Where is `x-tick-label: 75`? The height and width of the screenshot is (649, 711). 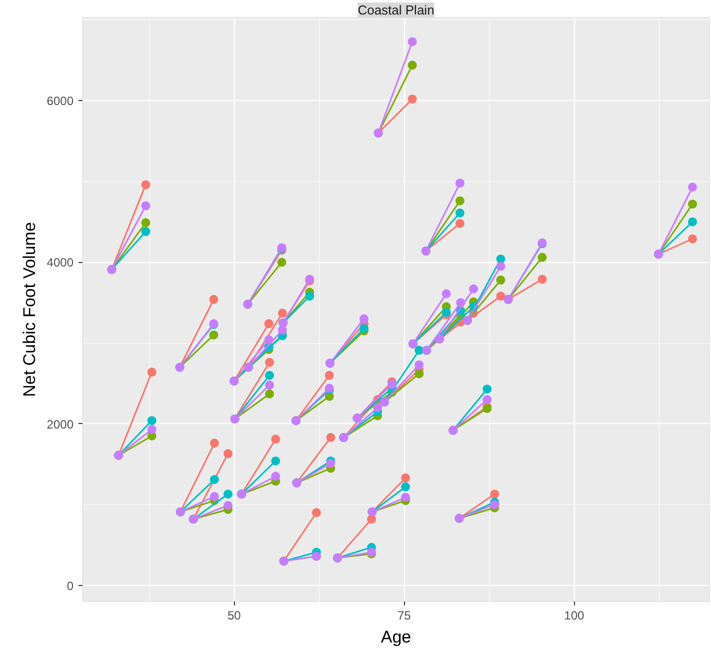 x-tick-label: 75 is located at coordinates (404, 615).